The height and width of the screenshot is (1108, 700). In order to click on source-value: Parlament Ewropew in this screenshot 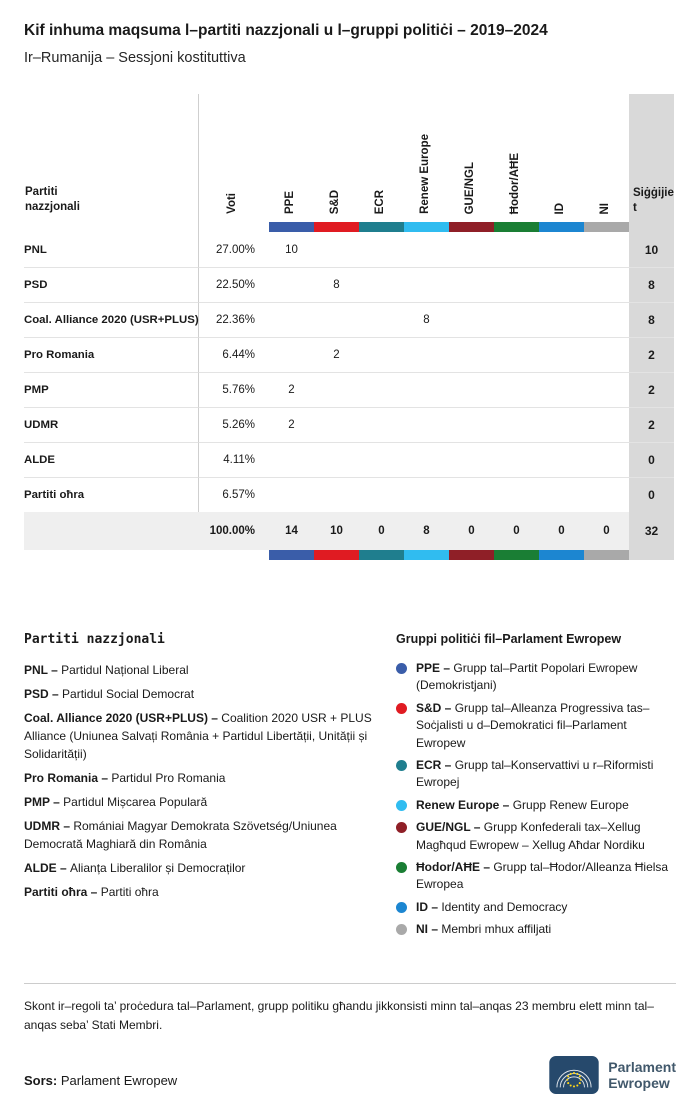, I will do `click(119, 1080)`.